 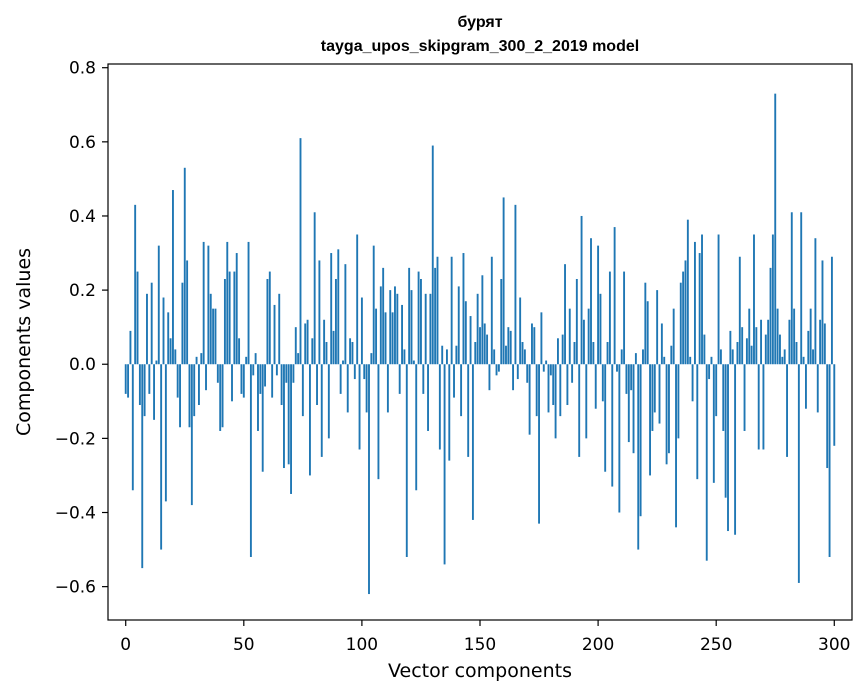 What do you see at coordinates (75, 588) in the screenshot?
I see `y-tick-label: −0.6` at bounding box center [75, 588].